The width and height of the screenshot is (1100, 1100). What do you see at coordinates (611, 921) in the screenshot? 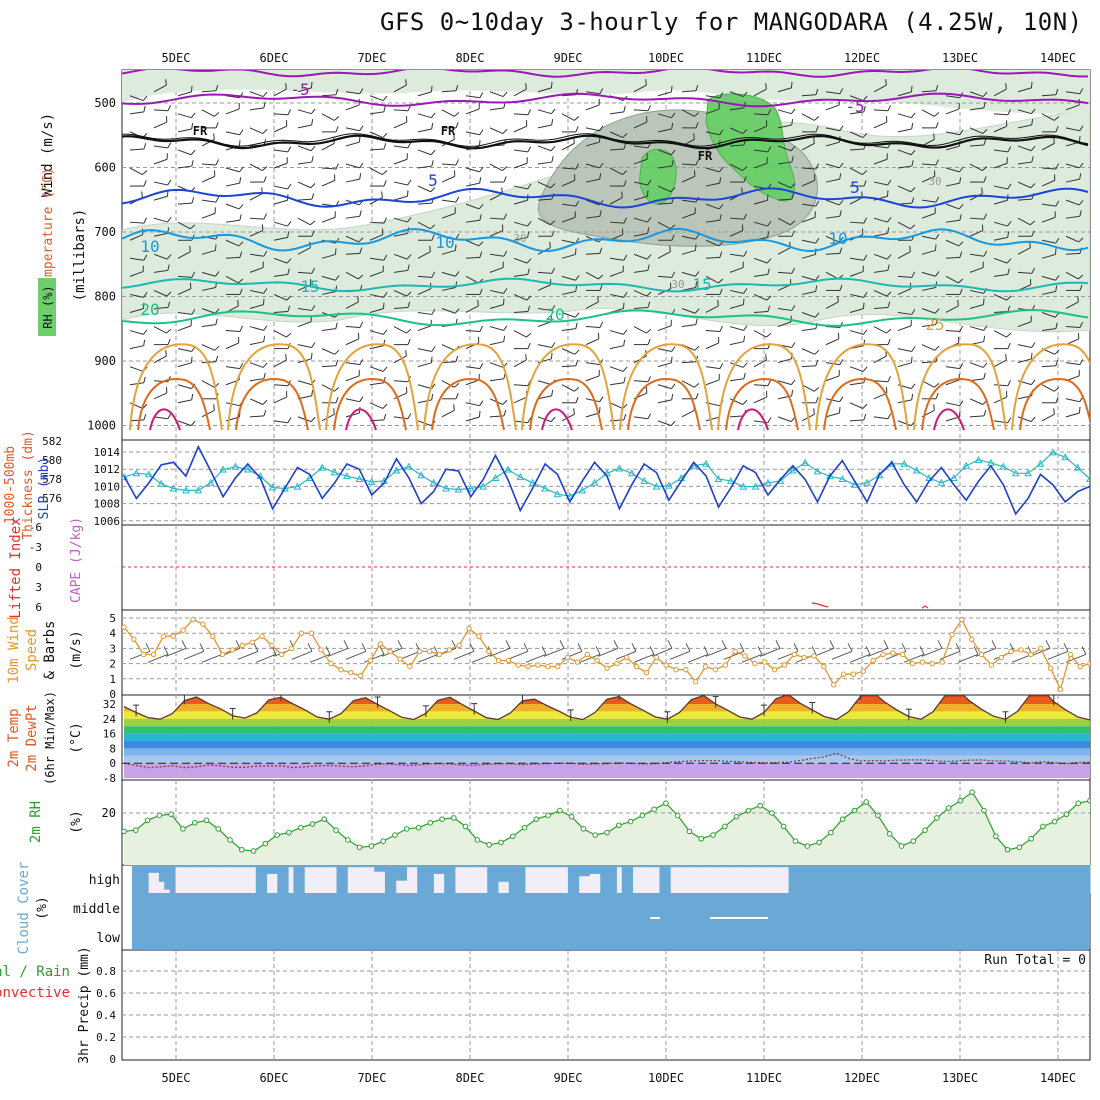
I see `cloud-low-middle` at bounding box center [611, 921].